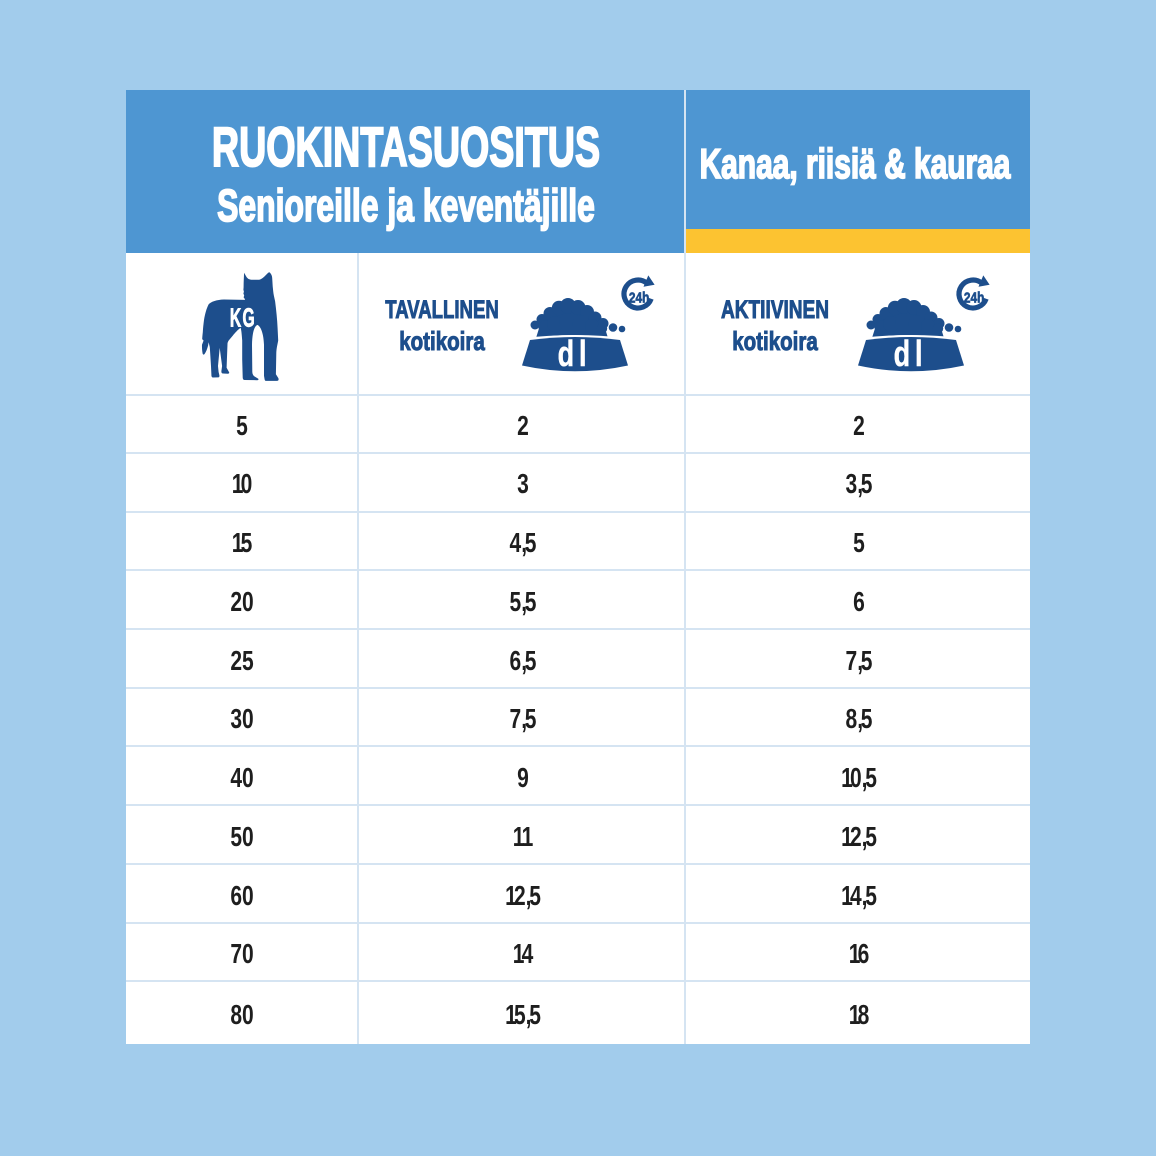 Image resolution: width=1156 pixels, height=1156 pixels. Describe the element at coordinates (243, 318) in the screenshot. I see `svg-text: KG` at that location.